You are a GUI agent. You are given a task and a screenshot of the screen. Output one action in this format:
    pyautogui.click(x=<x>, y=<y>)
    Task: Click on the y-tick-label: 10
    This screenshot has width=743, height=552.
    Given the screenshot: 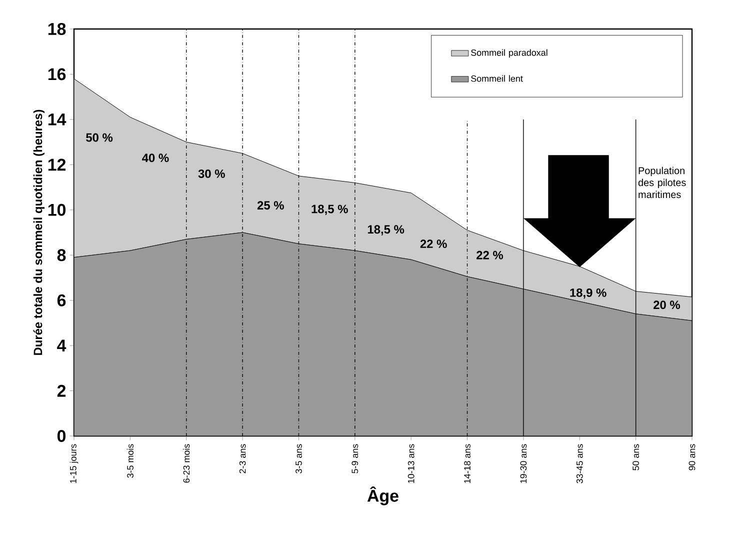 What is the action you would take?
    pyautogui.click(x=57, y=210)
    